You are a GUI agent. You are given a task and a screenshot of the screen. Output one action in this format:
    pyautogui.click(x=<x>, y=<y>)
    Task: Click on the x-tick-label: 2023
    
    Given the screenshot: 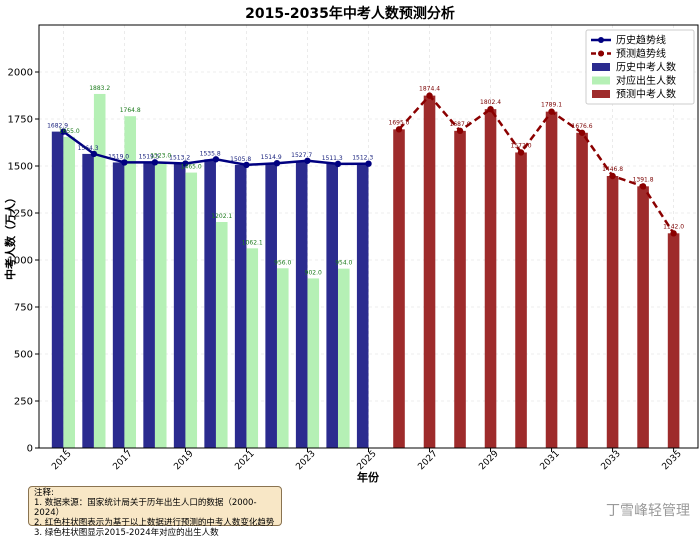 What is the action you would take?
    pyautogui.click(x=305, y=460)
    